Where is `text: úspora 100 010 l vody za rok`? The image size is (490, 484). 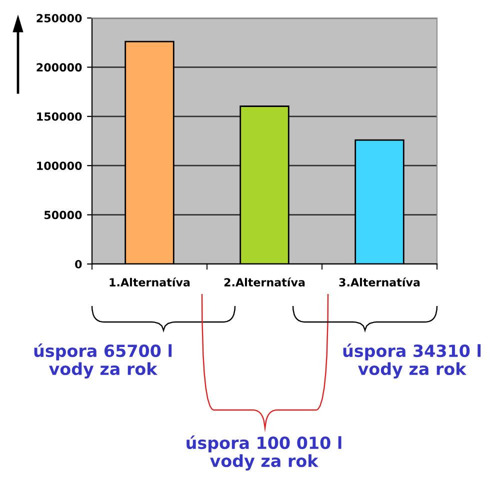
text: úspora 100 010 l vody za rok is located at coordinates (264, 453).